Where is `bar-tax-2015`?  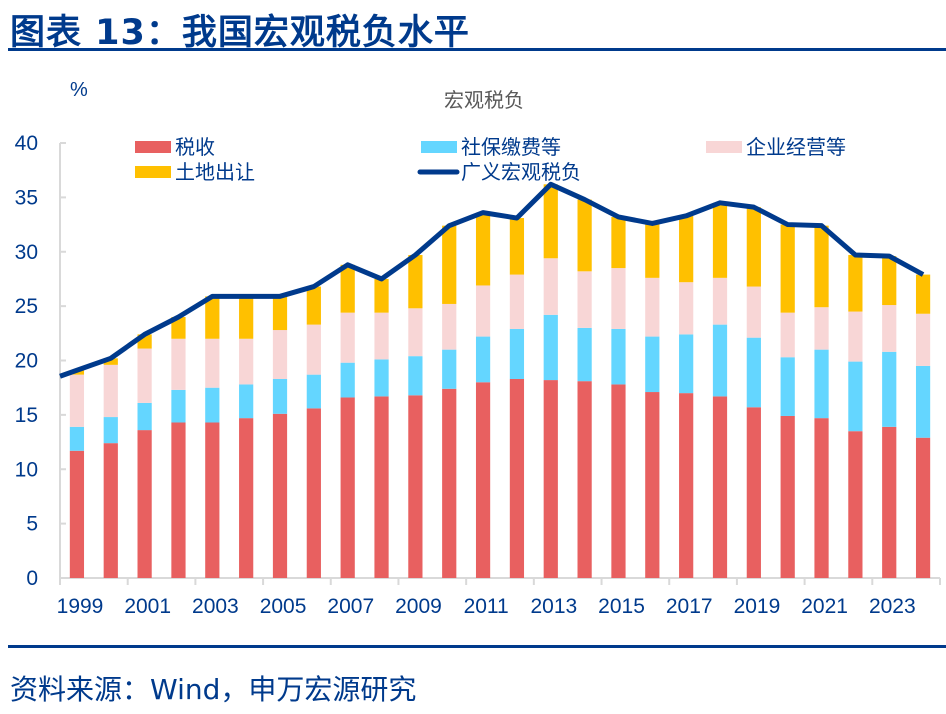
bar-tax-2015 is located at coordinates (618, 481).